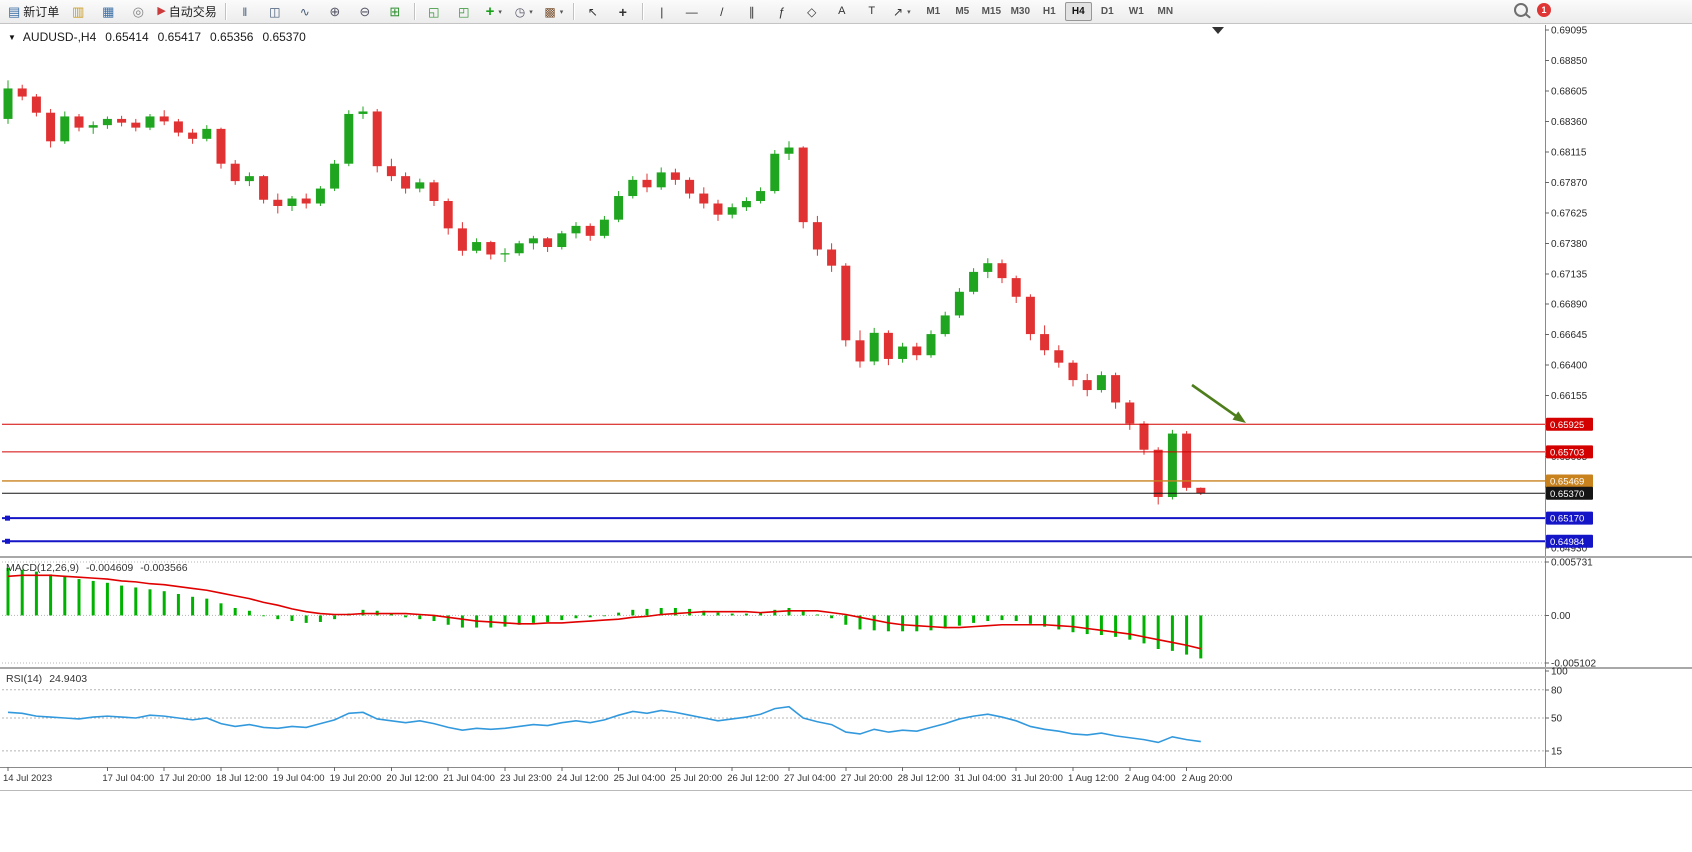 The width and height of the screenshot is (1692, 852). What do you see at coordinates (186, 12) in the screenshot?
I see `autotrading-button: ▶ 自动交易` at bounding box center [186, 12].